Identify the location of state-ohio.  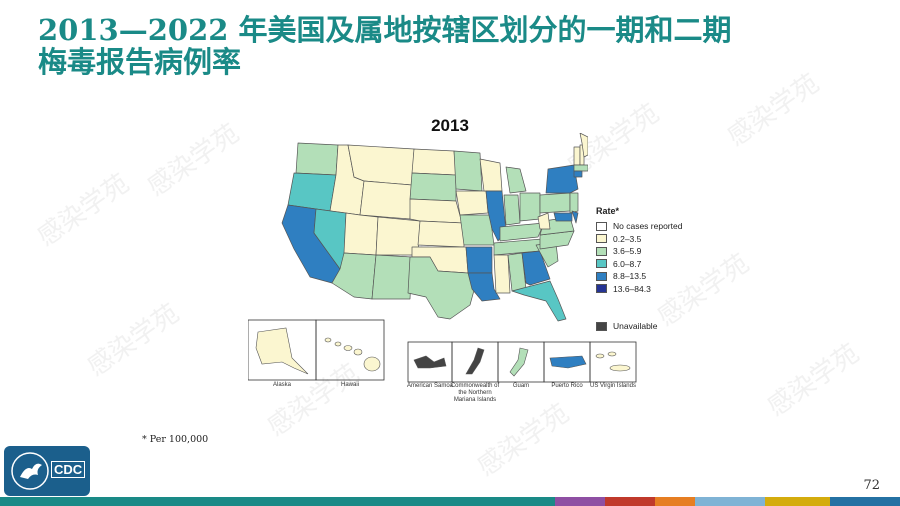
(530, 207).